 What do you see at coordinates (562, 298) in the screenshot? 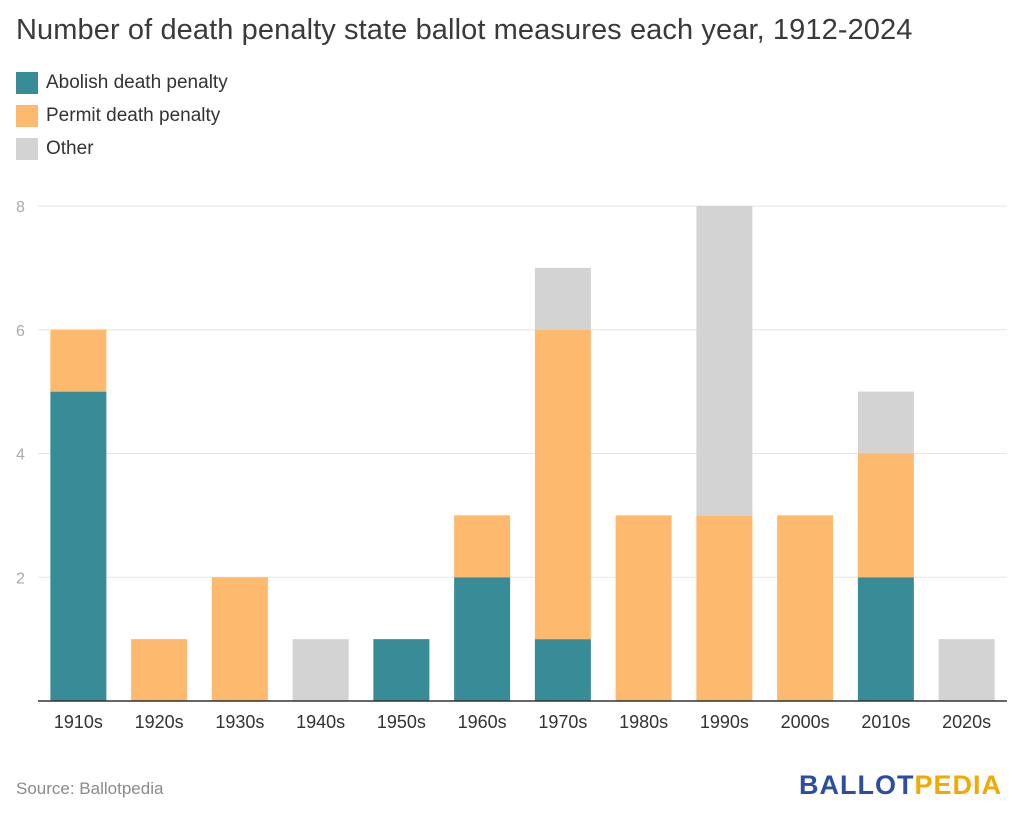
I see `bar-1970s-other` at bounding box center [562, 298].